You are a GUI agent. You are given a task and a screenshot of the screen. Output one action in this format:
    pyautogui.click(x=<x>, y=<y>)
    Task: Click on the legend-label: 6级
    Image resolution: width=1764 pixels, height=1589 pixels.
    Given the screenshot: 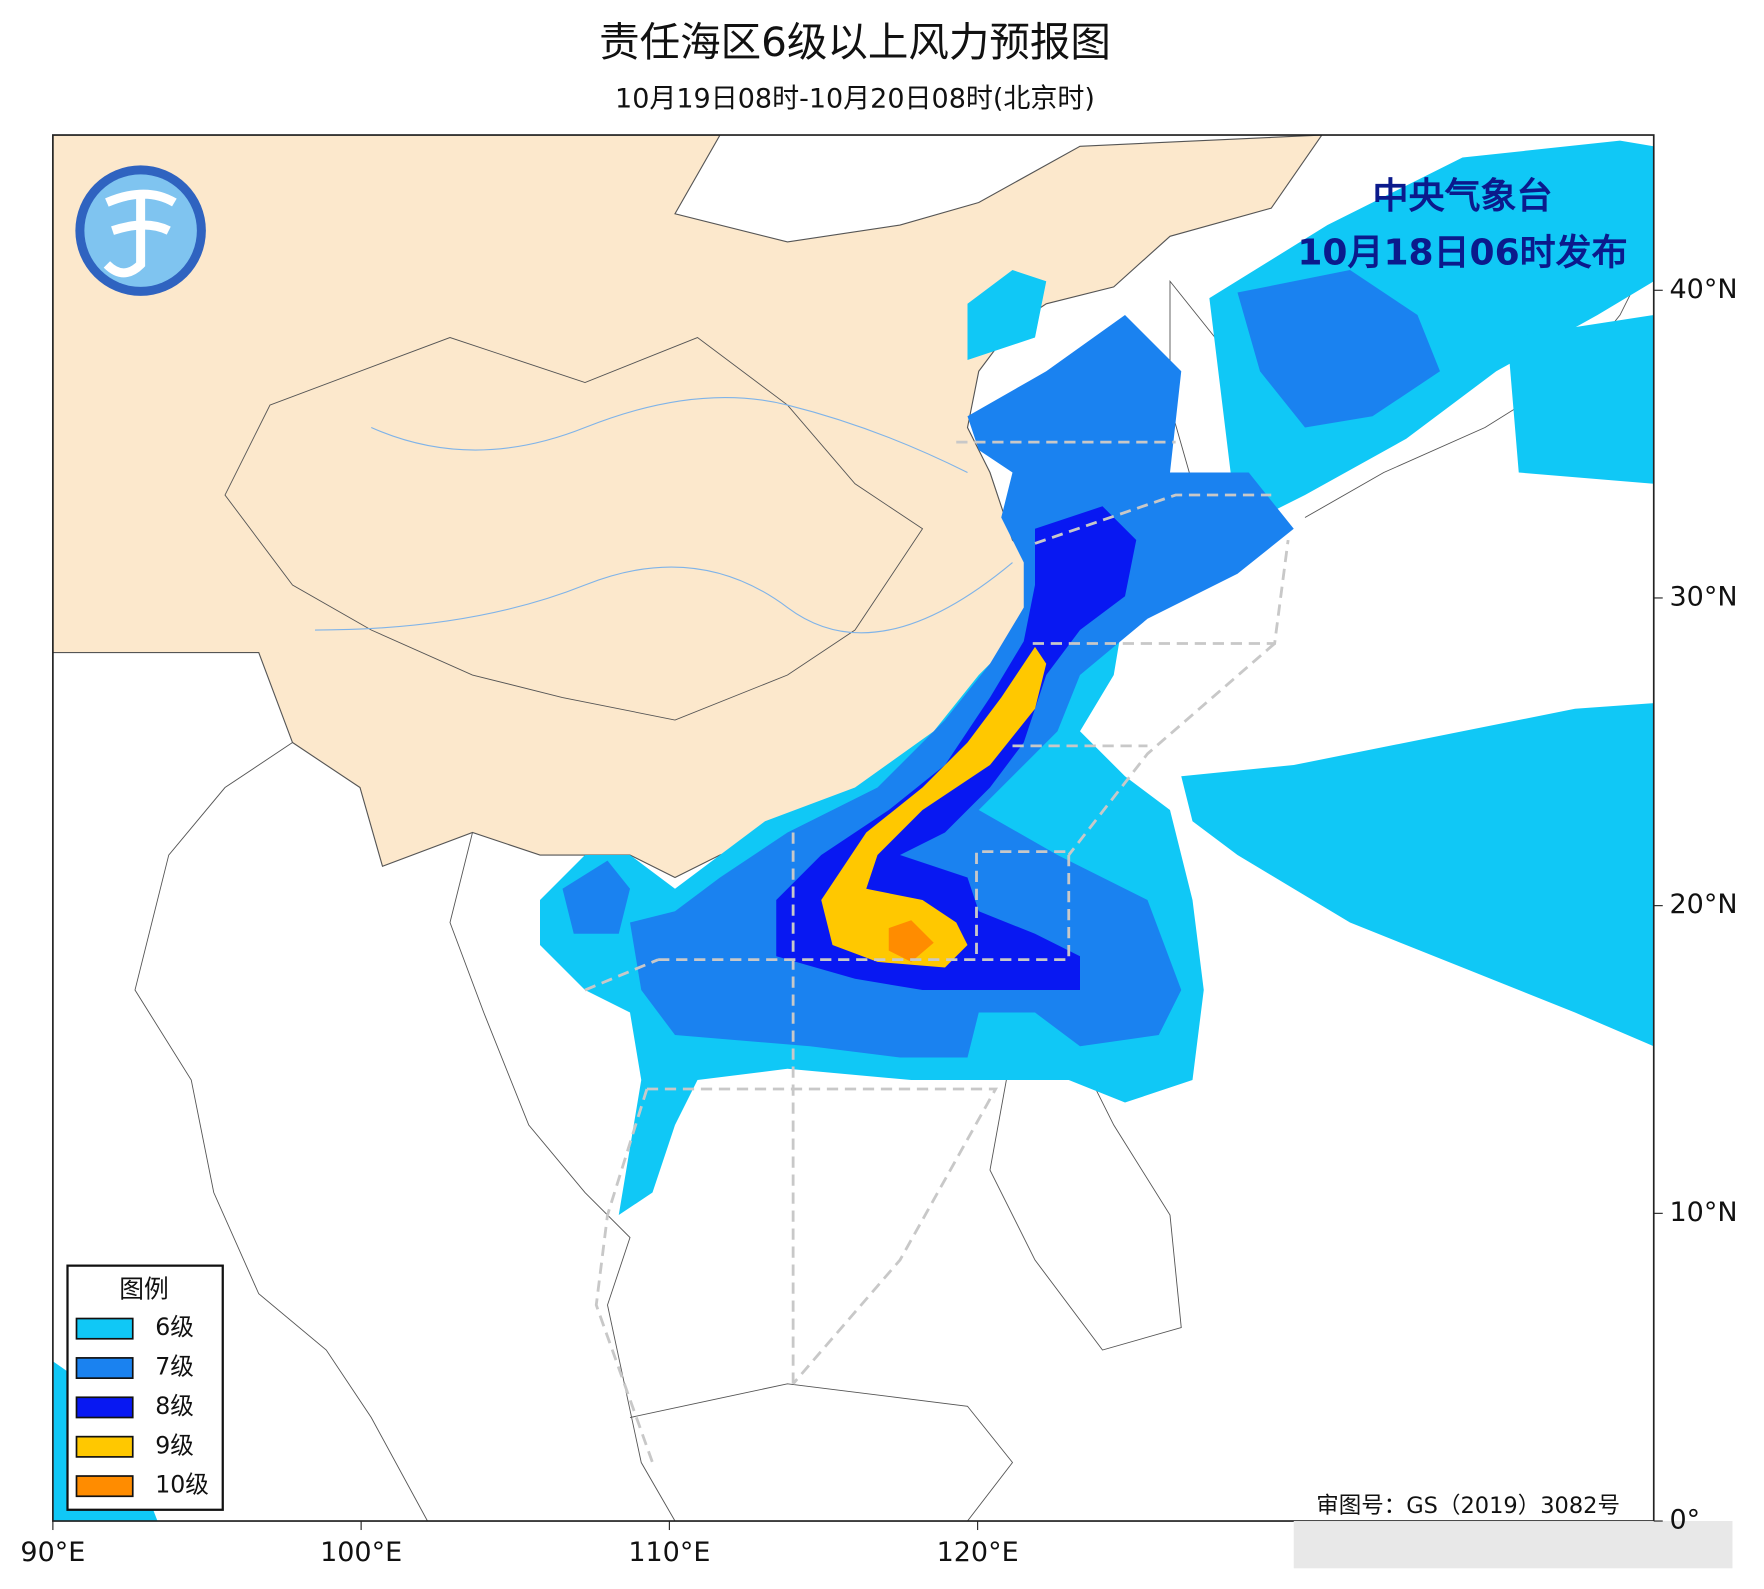 What is the action you would take?
    pyautogui.click(x=174, y=1327)
    